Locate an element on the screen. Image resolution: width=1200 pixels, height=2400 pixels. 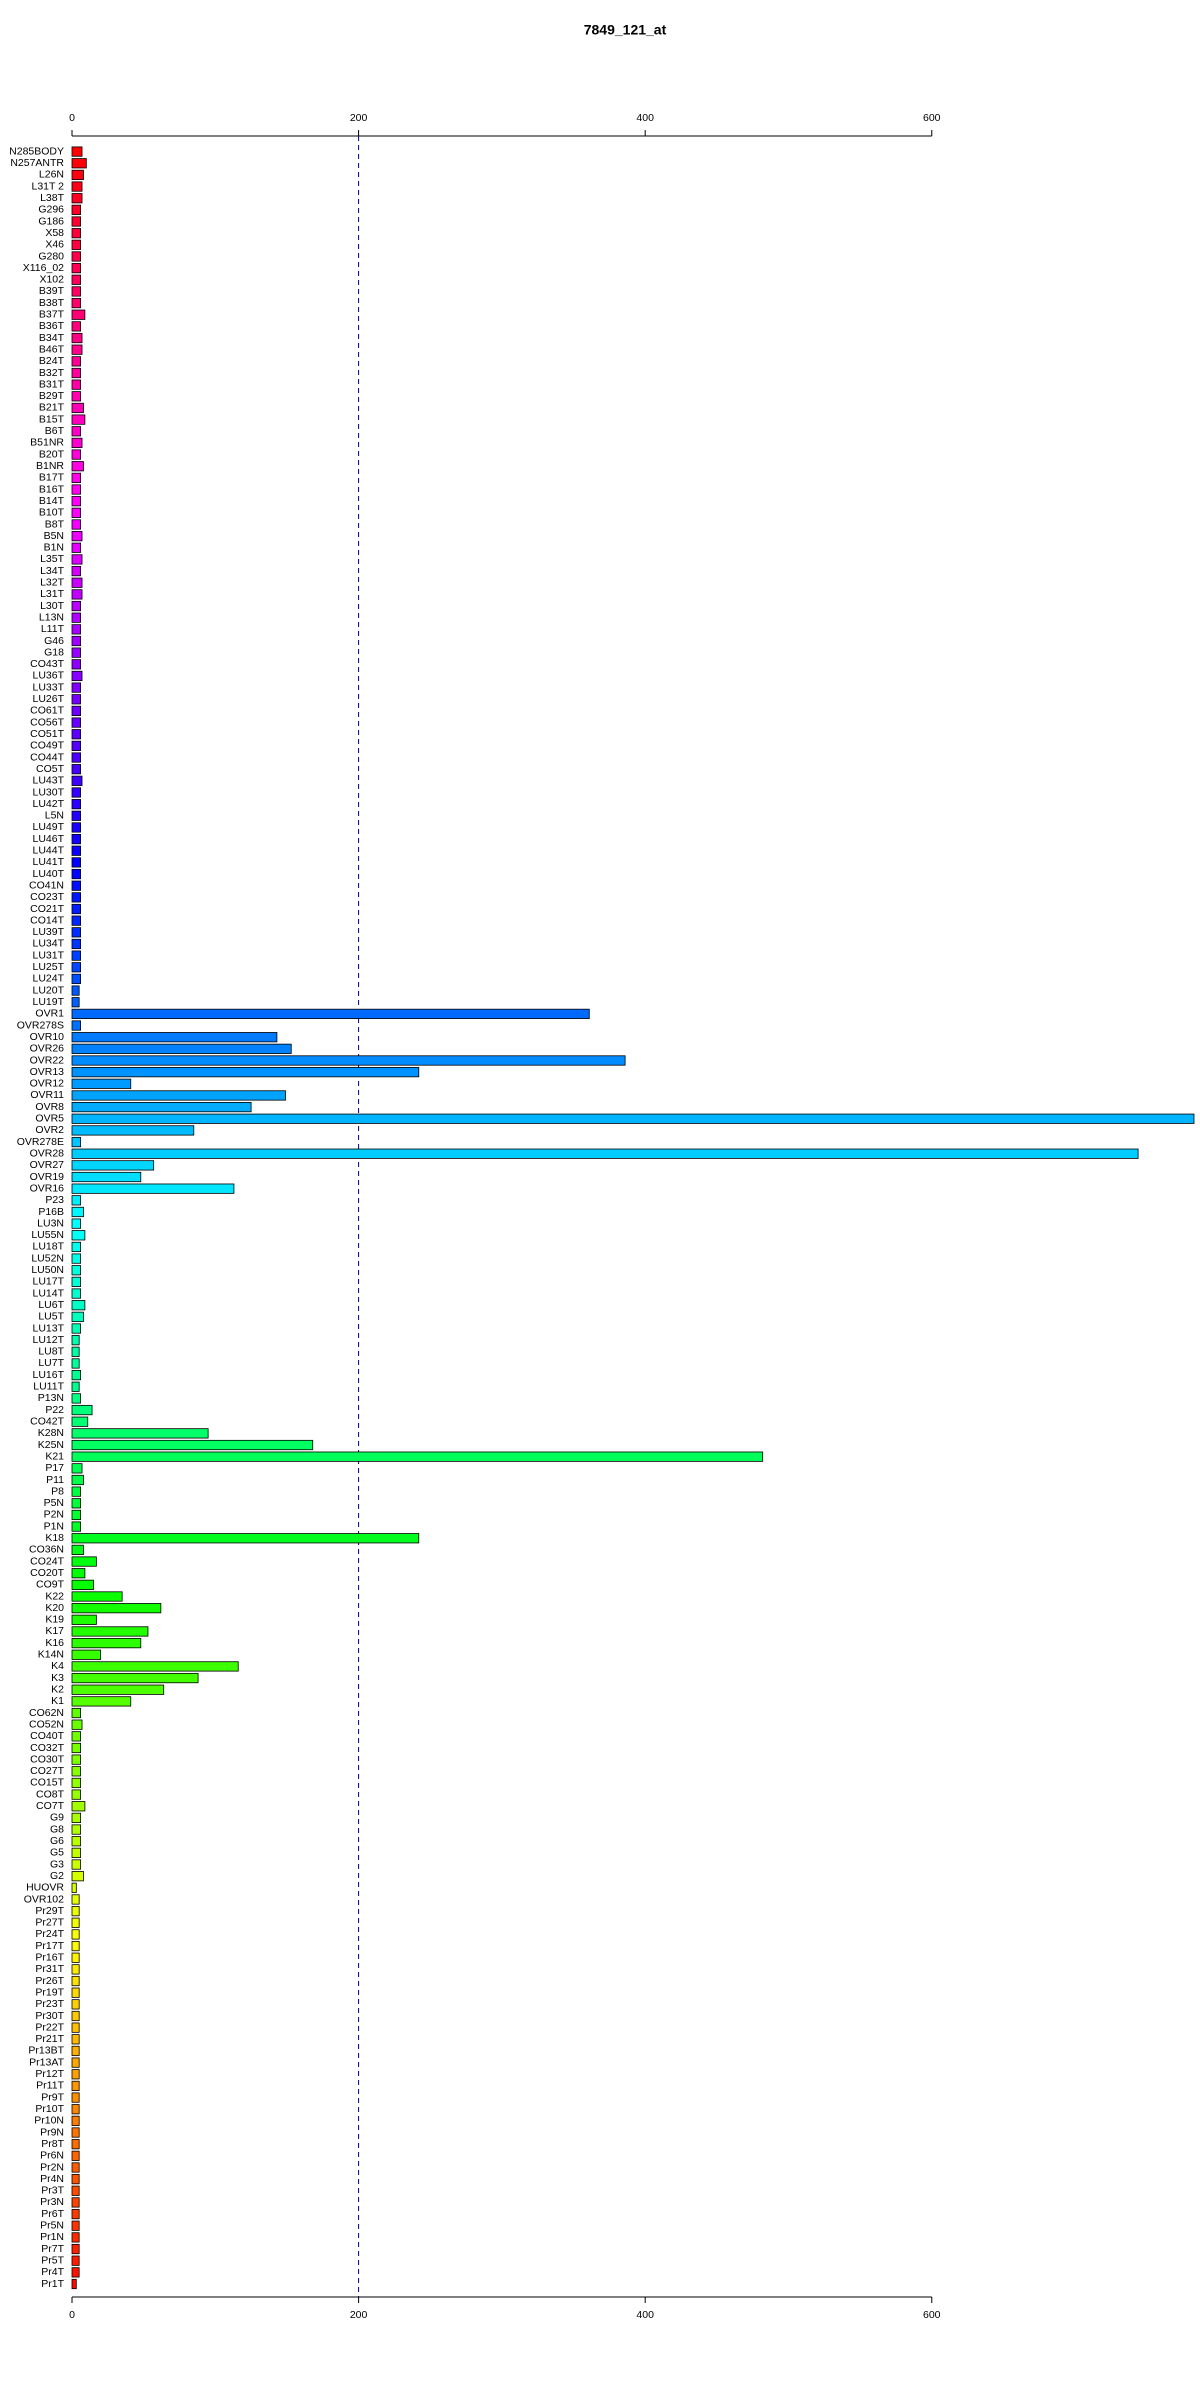
y-tick-label: LU14T is located at coordinates (48, 1293).